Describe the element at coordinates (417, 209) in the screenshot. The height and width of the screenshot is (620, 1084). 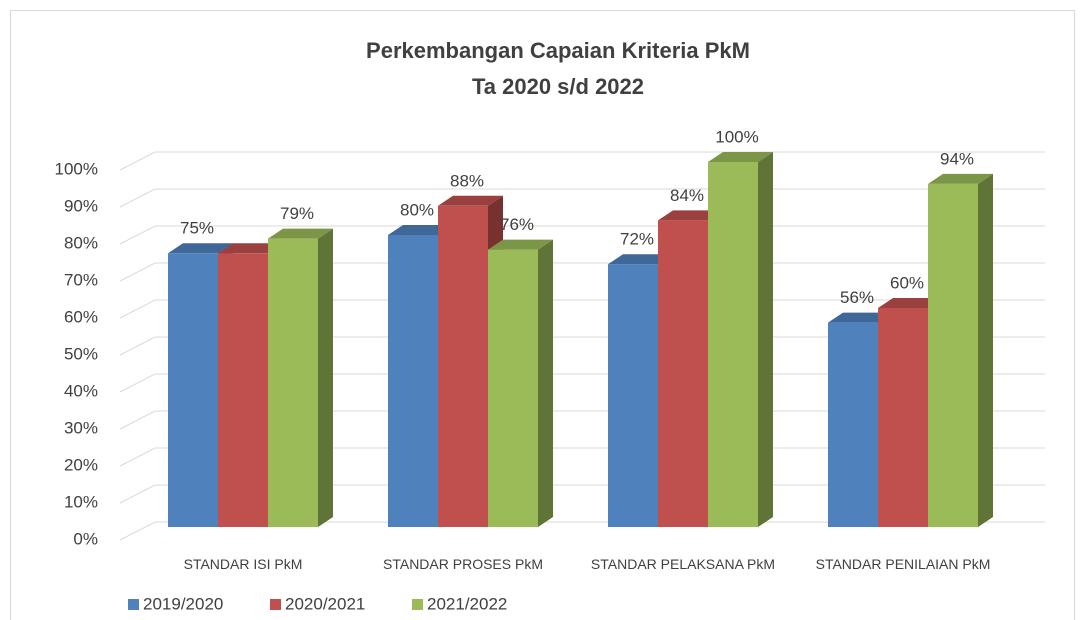
I see `data-label: 80%` at that location.